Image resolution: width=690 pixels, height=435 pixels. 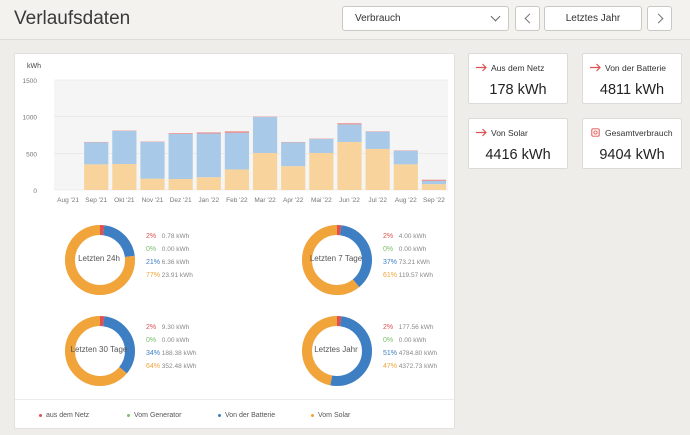 What do you see at coordinates (595, 132) in the screenshot?
I see `consumption-icon` at bounding box center [595, 132].